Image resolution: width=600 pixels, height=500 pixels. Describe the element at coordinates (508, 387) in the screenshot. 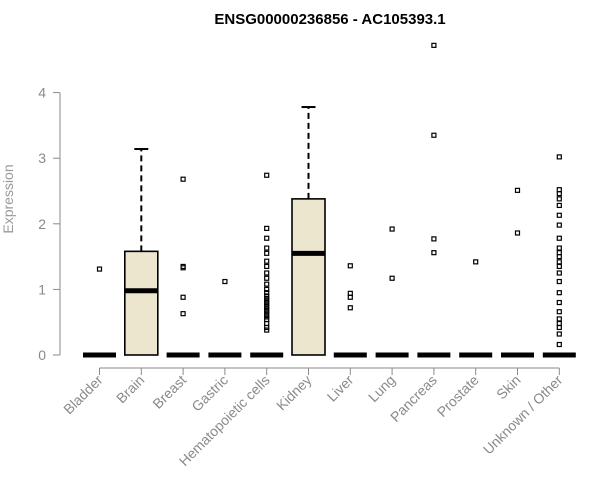

I see `x-tick-label: Skin` at that location.